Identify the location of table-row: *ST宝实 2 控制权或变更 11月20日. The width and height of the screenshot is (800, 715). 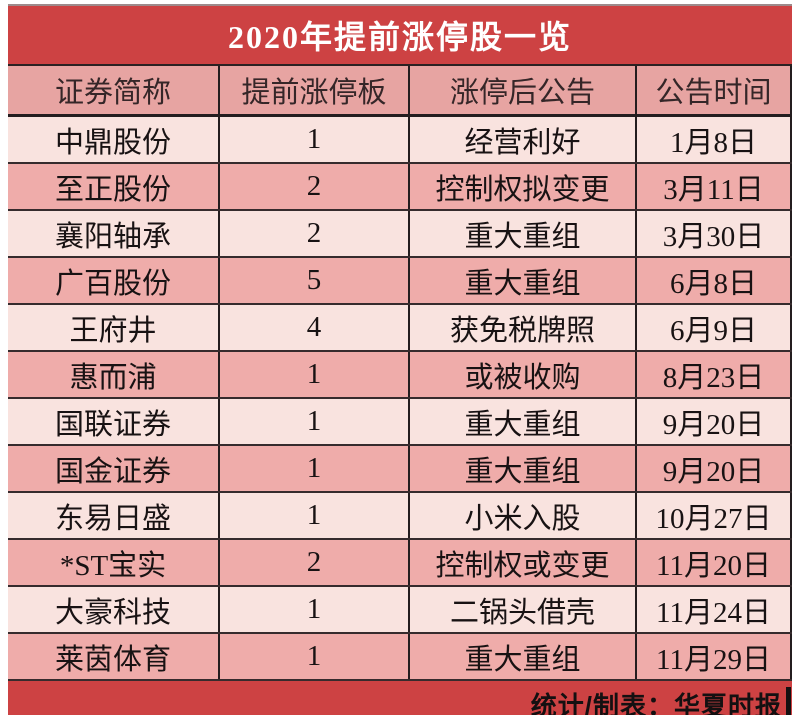
(400, 563).